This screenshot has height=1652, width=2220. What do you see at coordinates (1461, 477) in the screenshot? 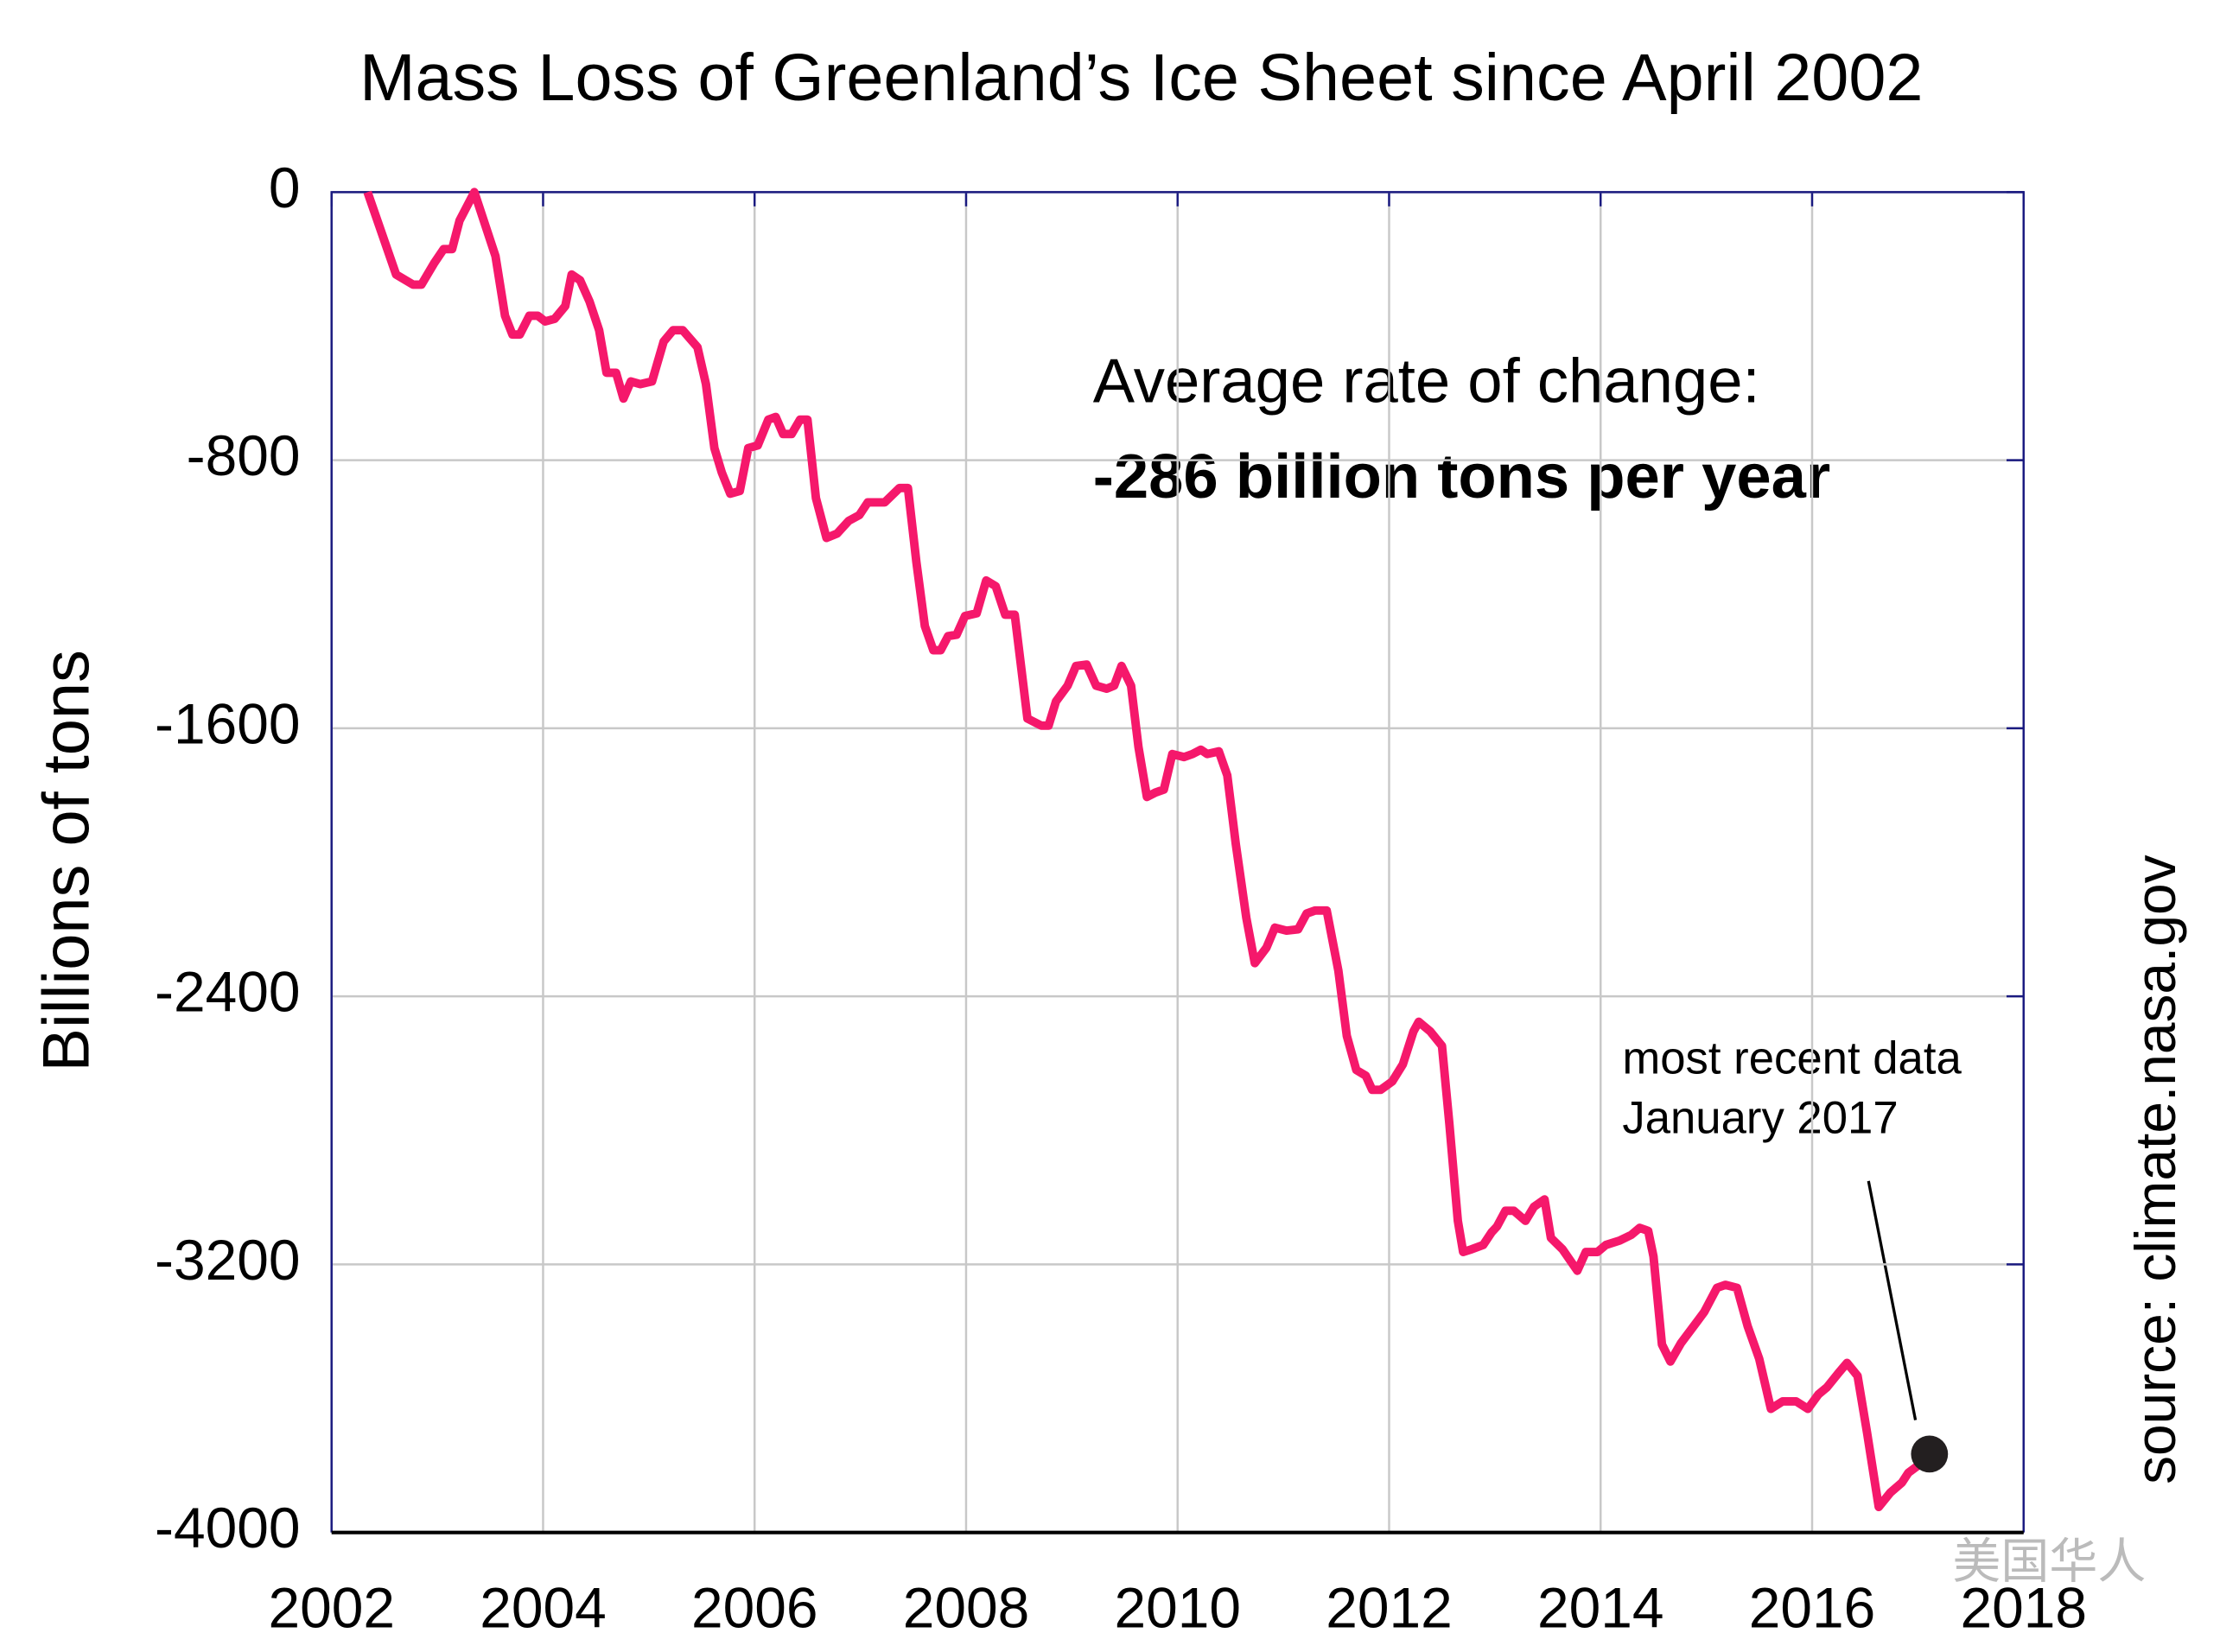
I see `rate-value: -286 billion tons per year` at bounding box center [1461, 477].